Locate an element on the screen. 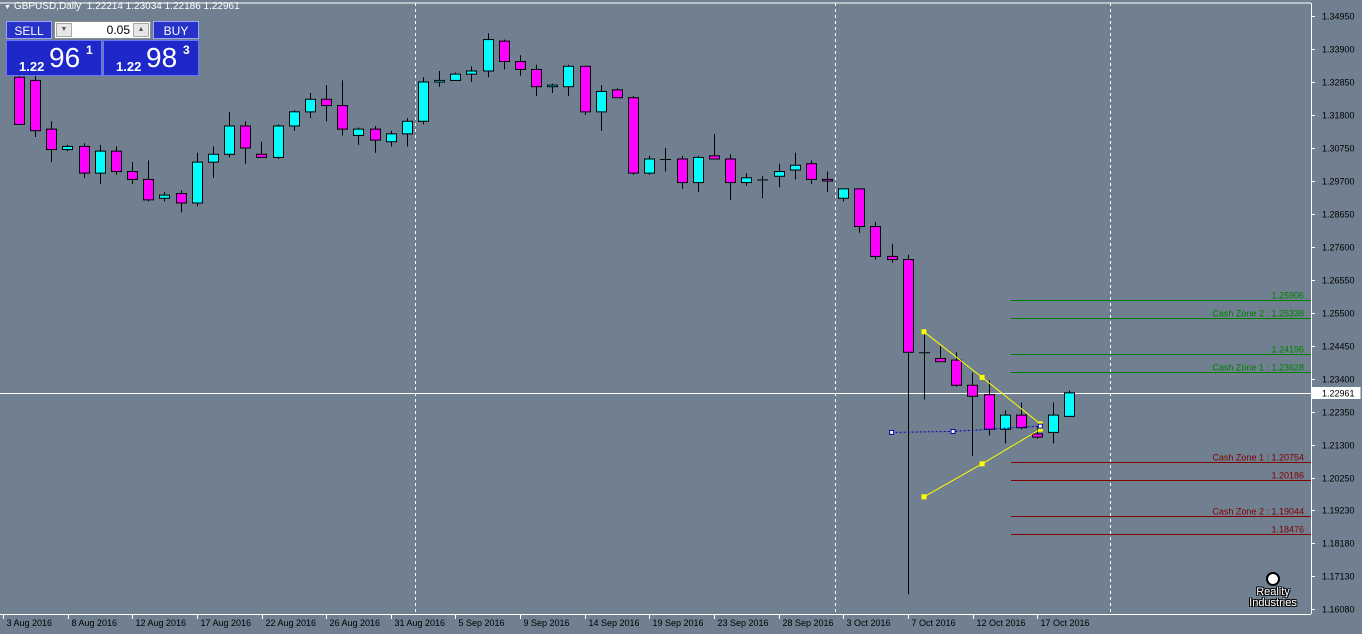 This screenshot has width=1362, height=634. dotted-trendline is located at coordinates (966, 429).